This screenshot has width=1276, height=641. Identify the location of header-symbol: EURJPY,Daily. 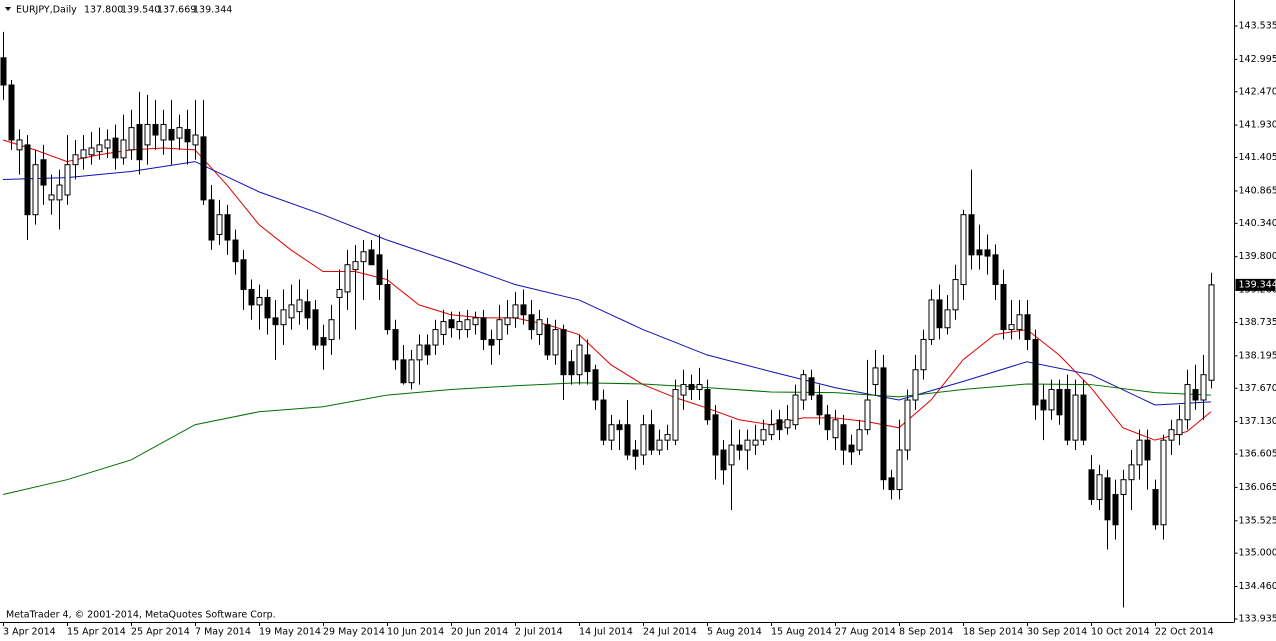
(46, 10).